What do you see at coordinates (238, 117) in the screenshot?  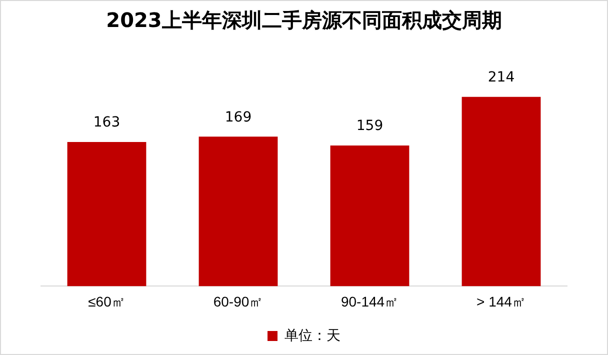 I see `data-label: 169` at bounding box center [238, 117].